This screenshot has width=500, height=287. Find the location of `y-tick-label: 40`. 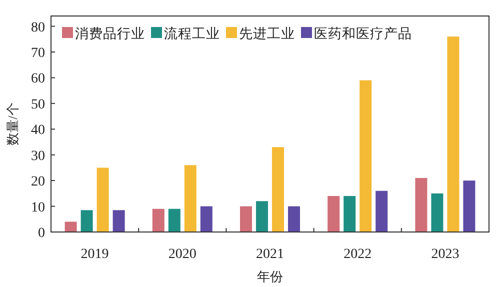

y-tick-label: 40 is located at coordinates (38, 130).